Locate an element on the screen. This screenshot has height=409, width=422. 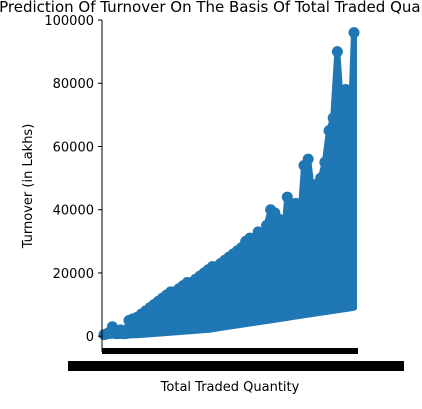
y-tick-label: 0 is located at coordinates (90, 337).